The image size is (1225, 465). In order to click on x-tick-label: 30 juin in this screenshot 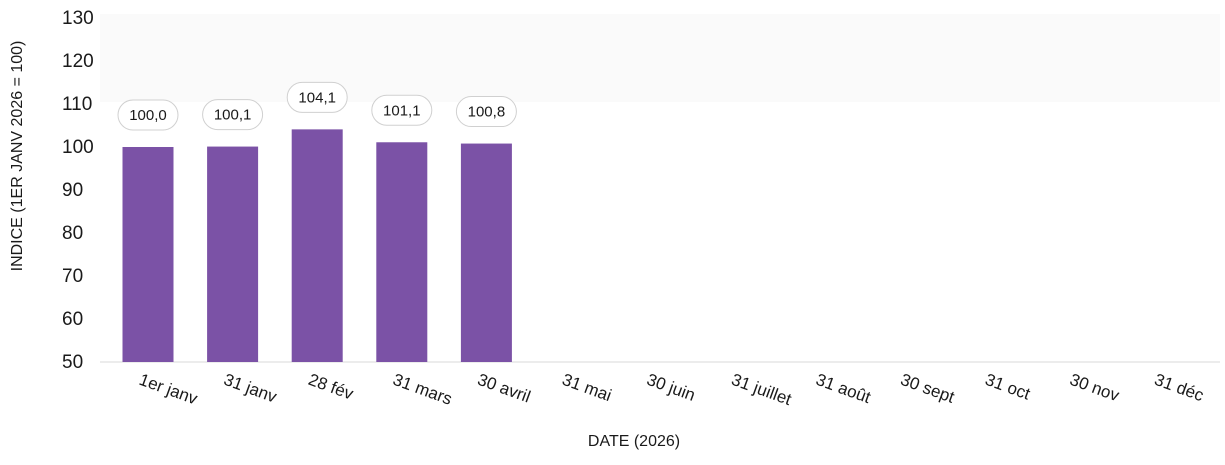, I will do `click(671, 387)`.